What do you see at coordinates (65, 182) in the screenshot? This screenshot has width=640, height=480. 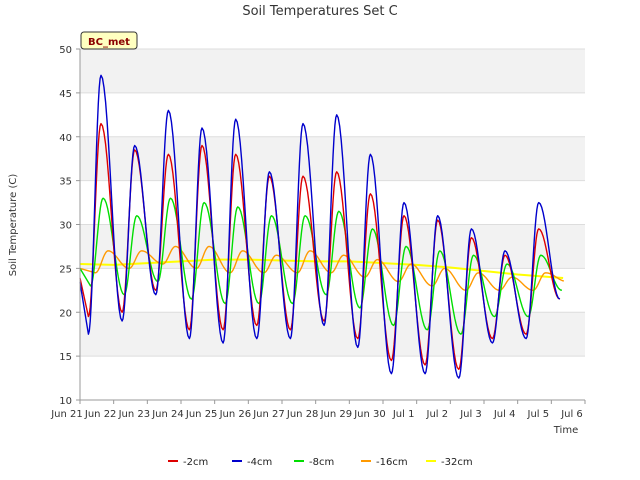 I see `y-tick-label: 35` at bounding box center [65, 182].